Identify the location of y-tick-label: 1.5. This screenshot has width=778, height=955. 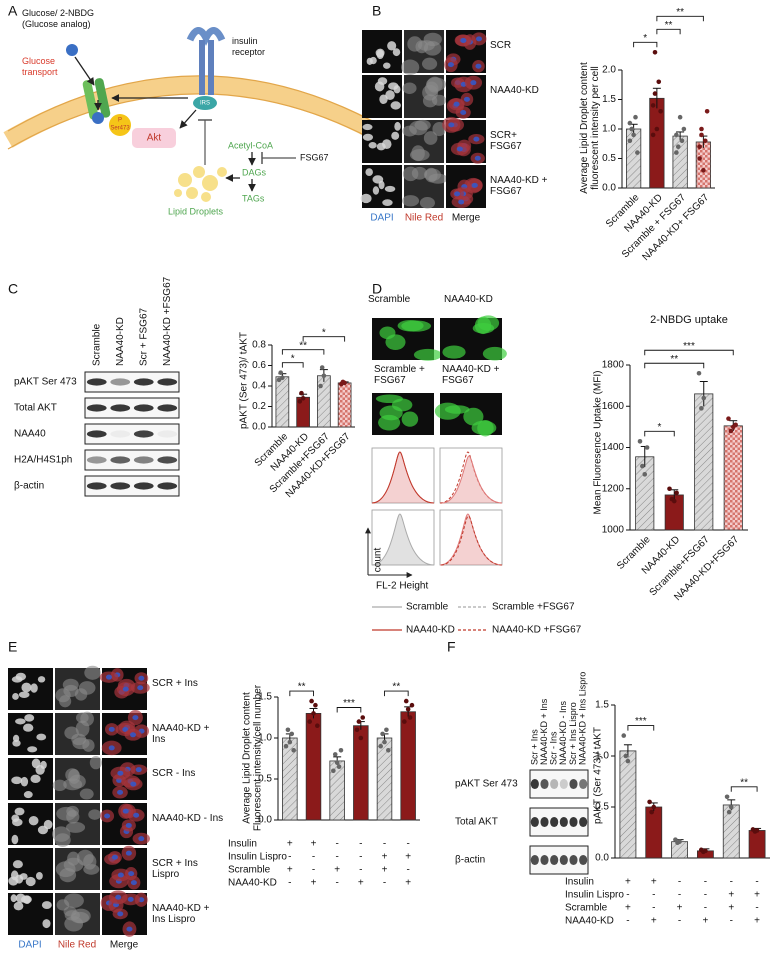
(609, 99).